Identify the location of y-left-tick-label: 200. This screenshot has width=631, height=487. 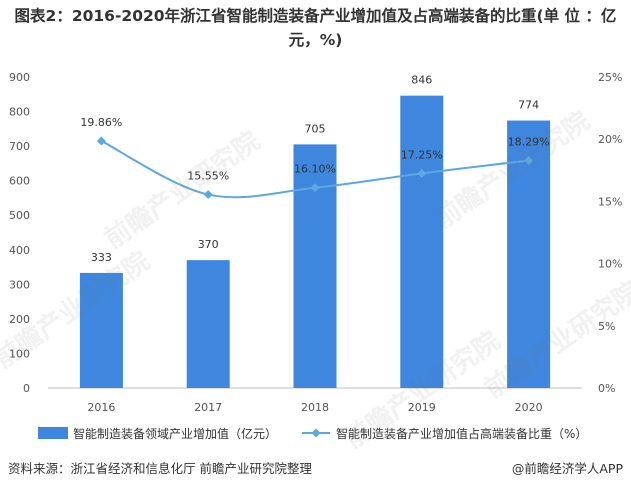
(19, 319).